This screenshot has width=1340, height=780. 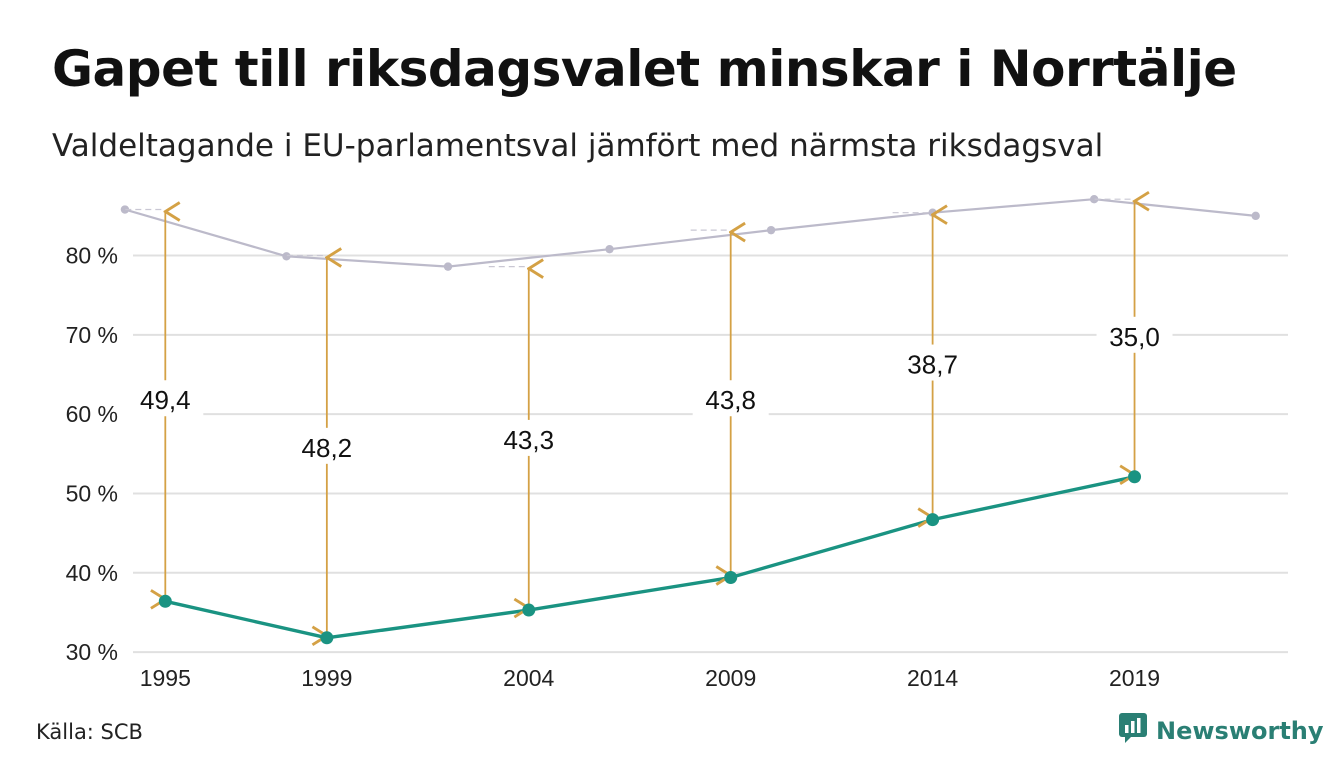 What do you see at coordinates (1134, 337) in the screenshot?
I see `gap-label: 35,0` at bounding box center [1134, 337].